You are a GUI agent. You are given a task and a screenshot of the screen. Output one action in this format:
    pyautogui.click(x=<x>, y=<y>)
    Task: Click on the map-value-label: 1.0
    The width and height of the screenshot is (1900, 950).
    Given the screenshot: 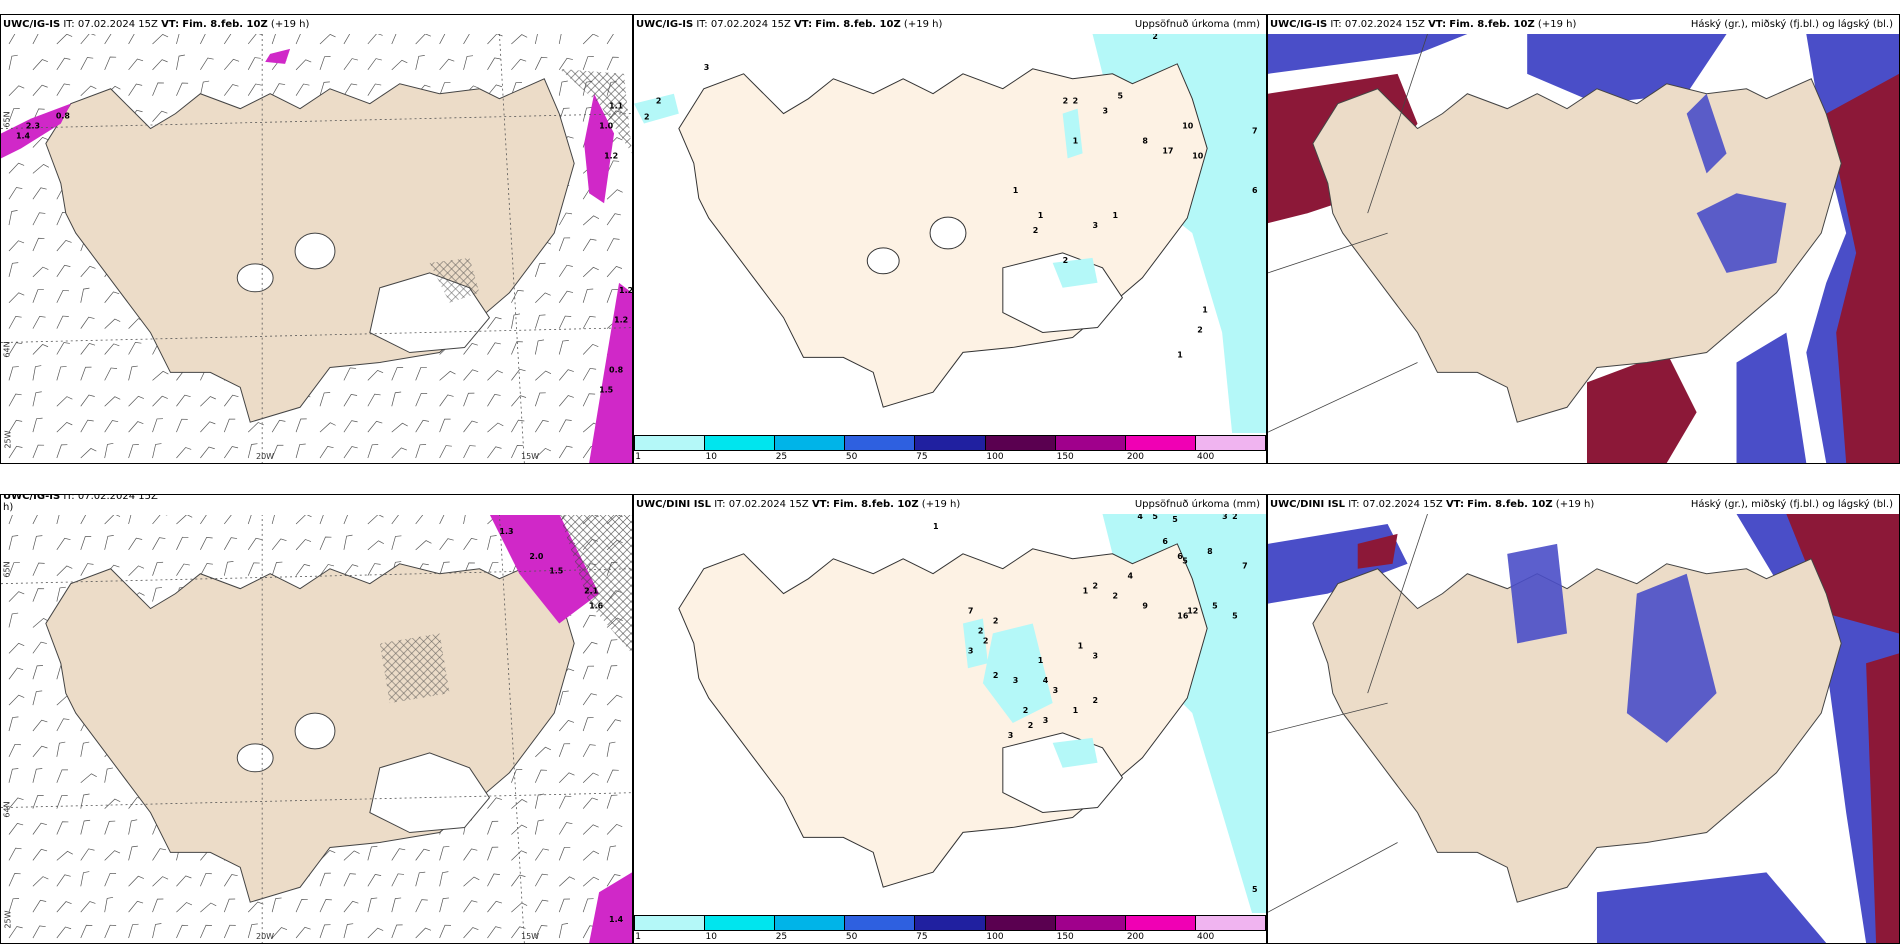 What is the action you would take?
    pyautogui.click(x=606, y=126)
    